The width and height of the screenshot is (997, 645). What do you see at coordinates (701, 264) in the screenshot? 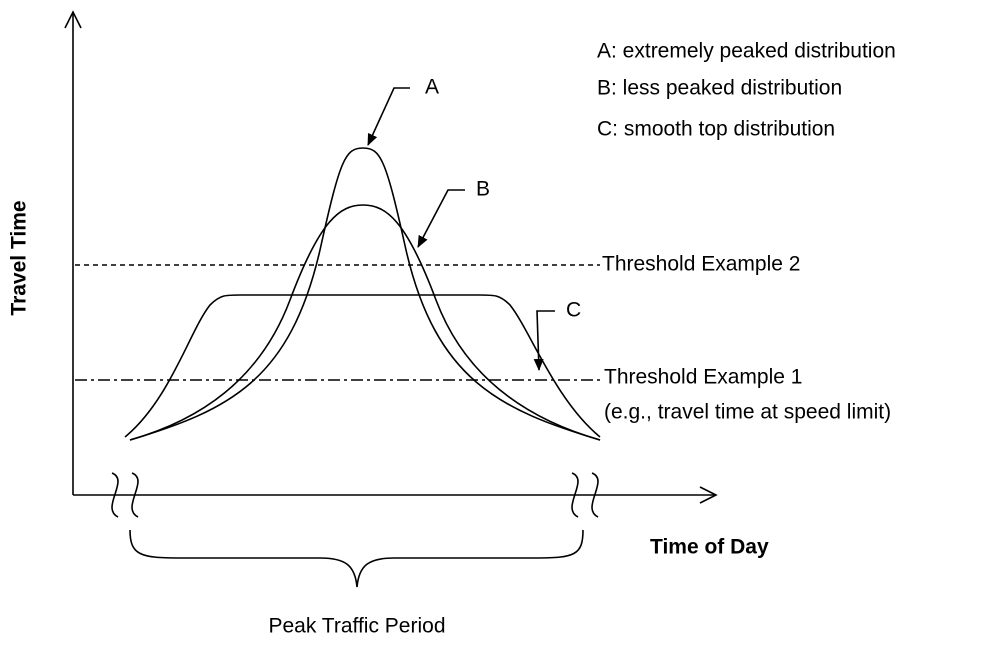
I see `threshold-label: Threshold Example 2` at bounding box center [701, 264].